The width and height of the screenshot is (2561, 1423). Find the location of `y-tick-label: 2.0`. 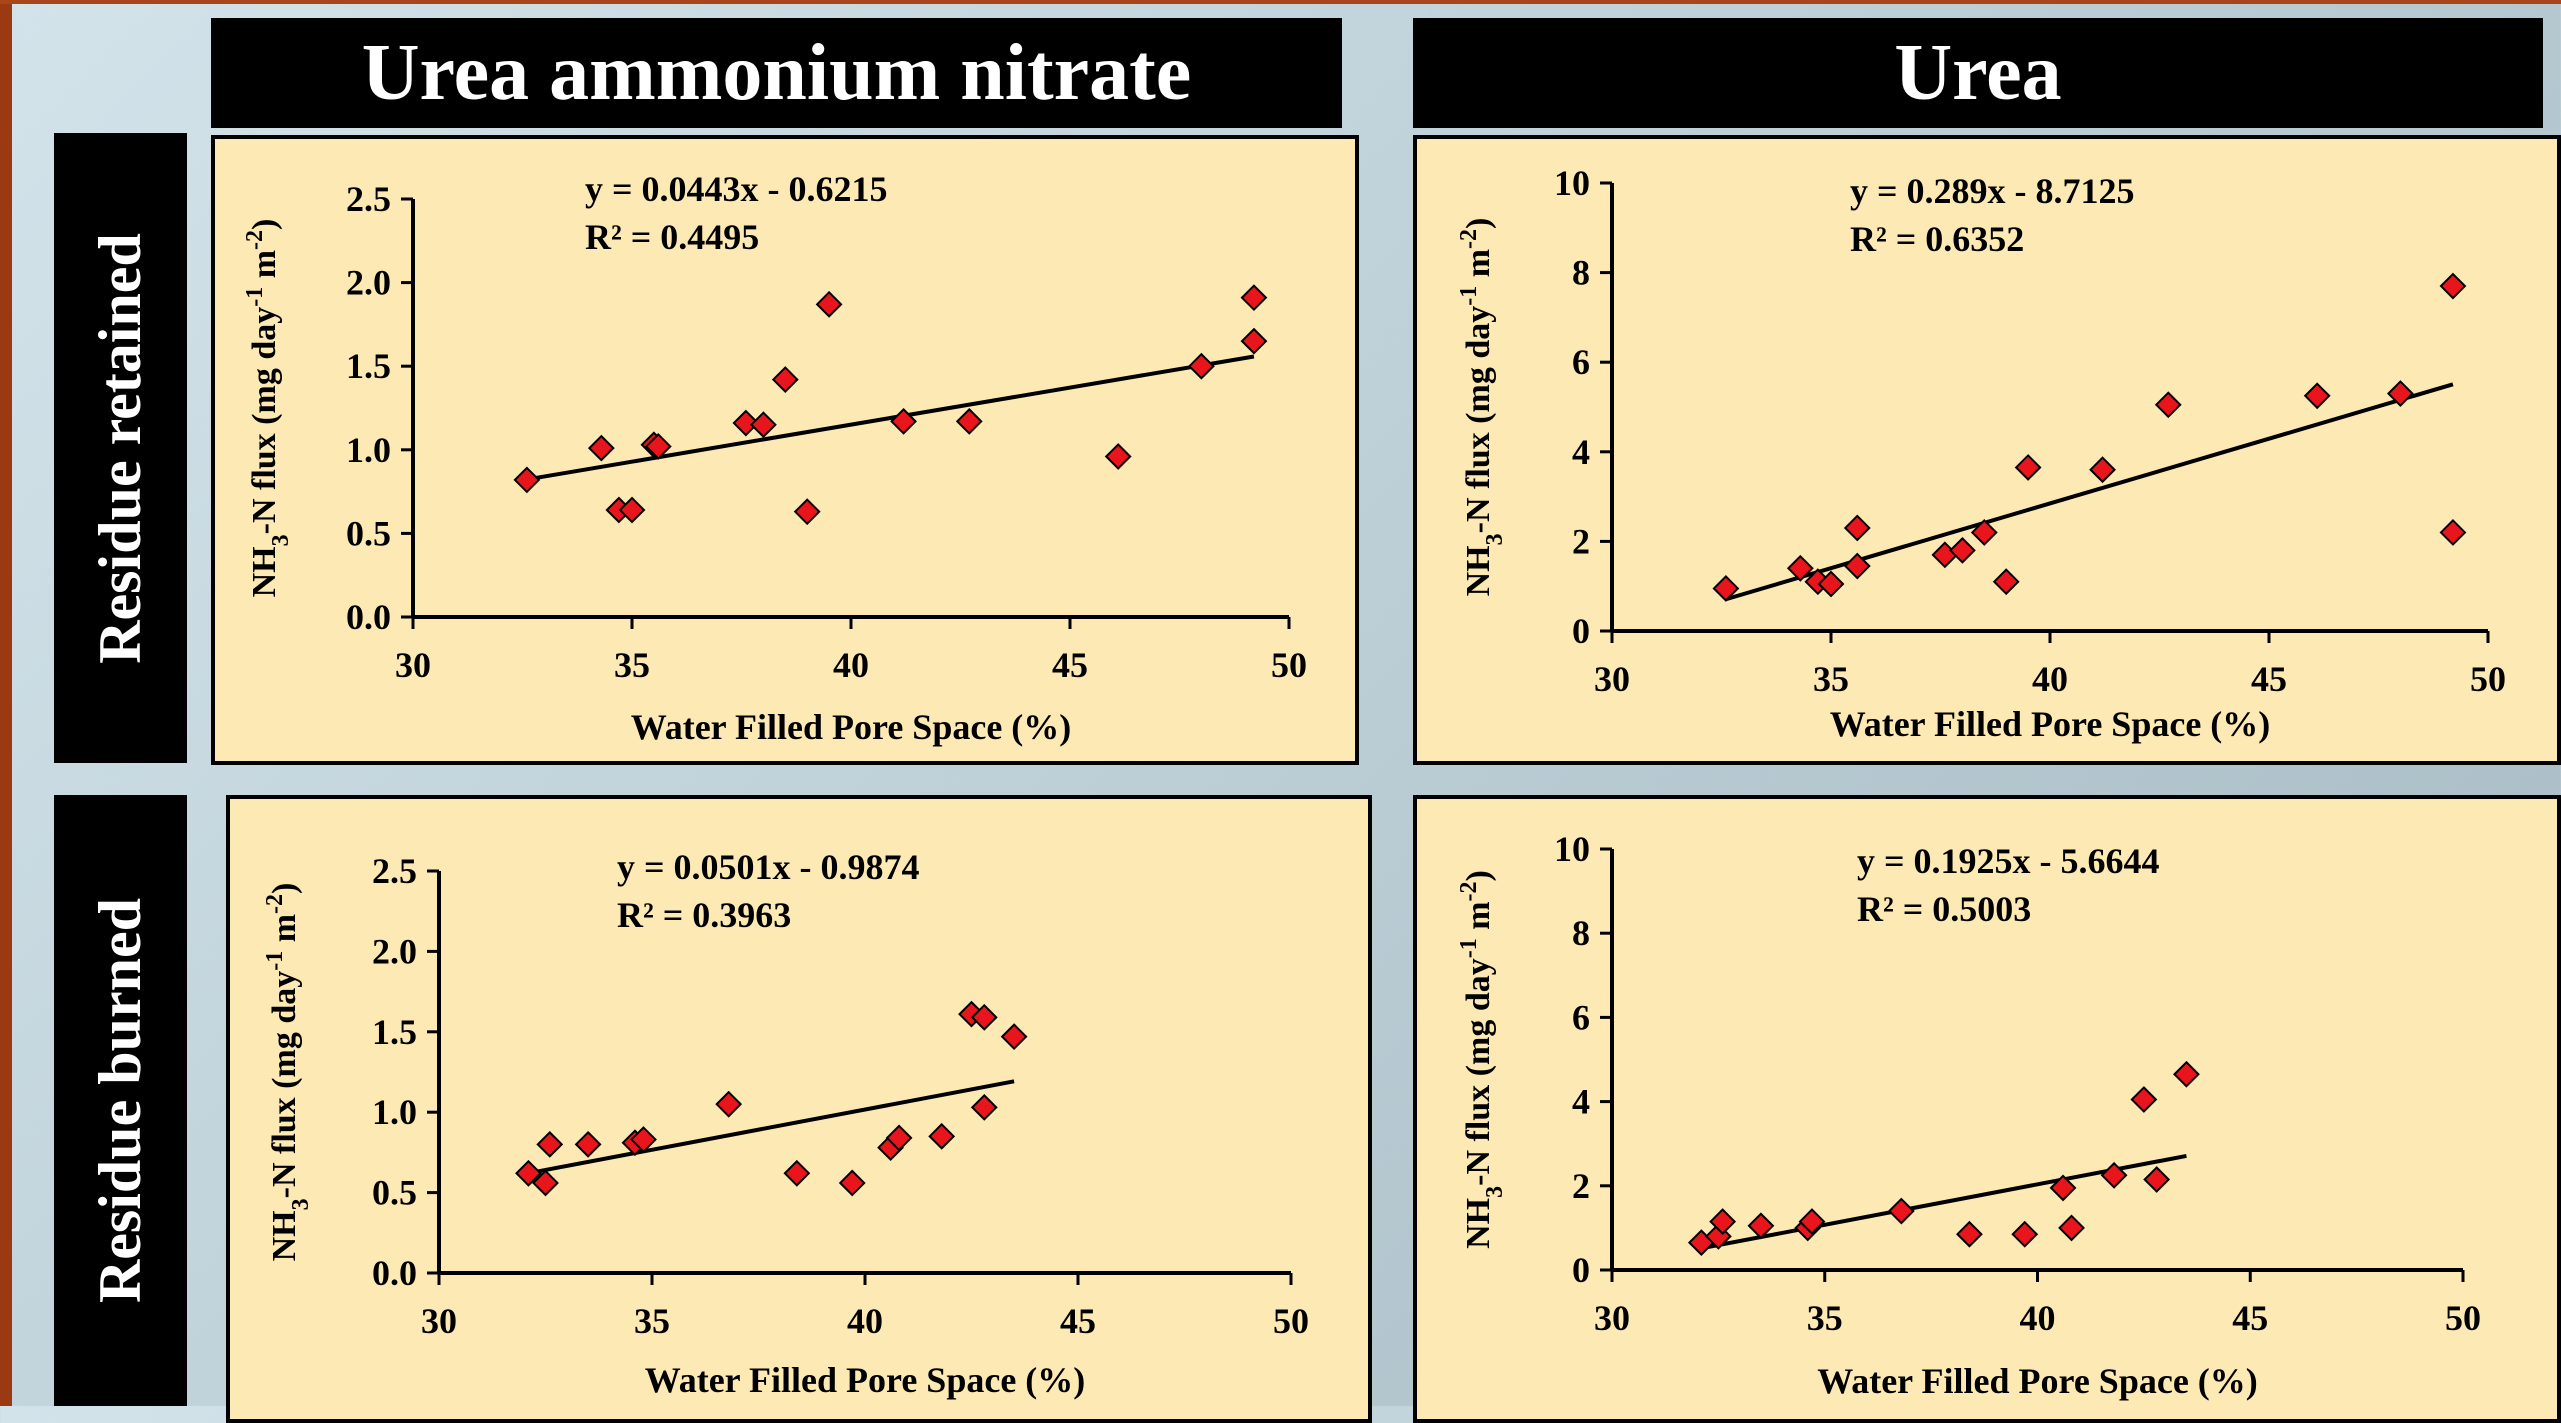

y-tick-label: 2.0 is located at coordinates (368, 283).